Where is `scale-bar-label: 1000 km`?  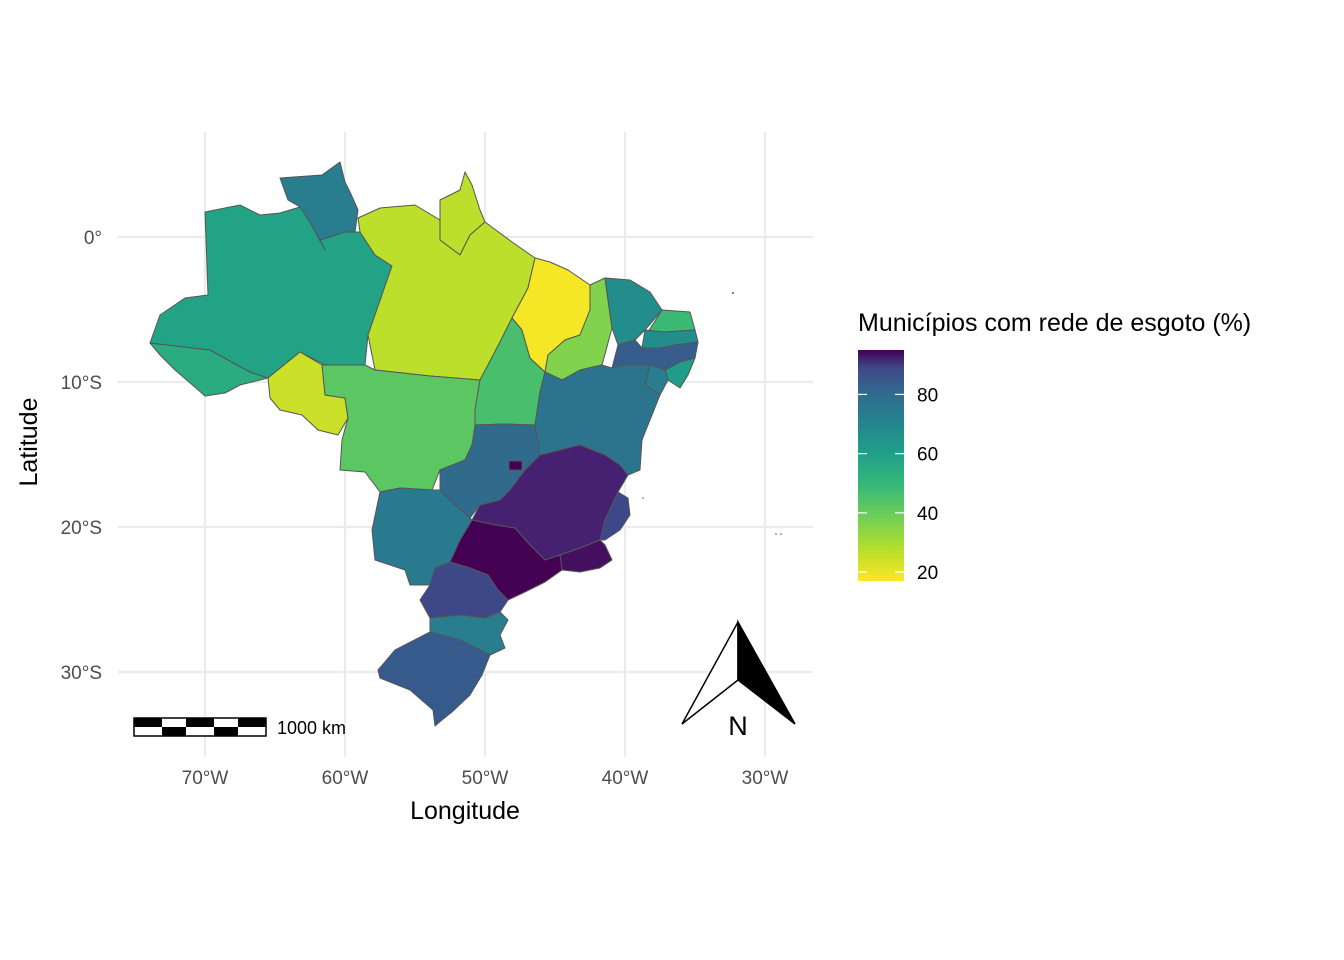
scale-bar-label: 1000 km is located at coordinates (311, 728).